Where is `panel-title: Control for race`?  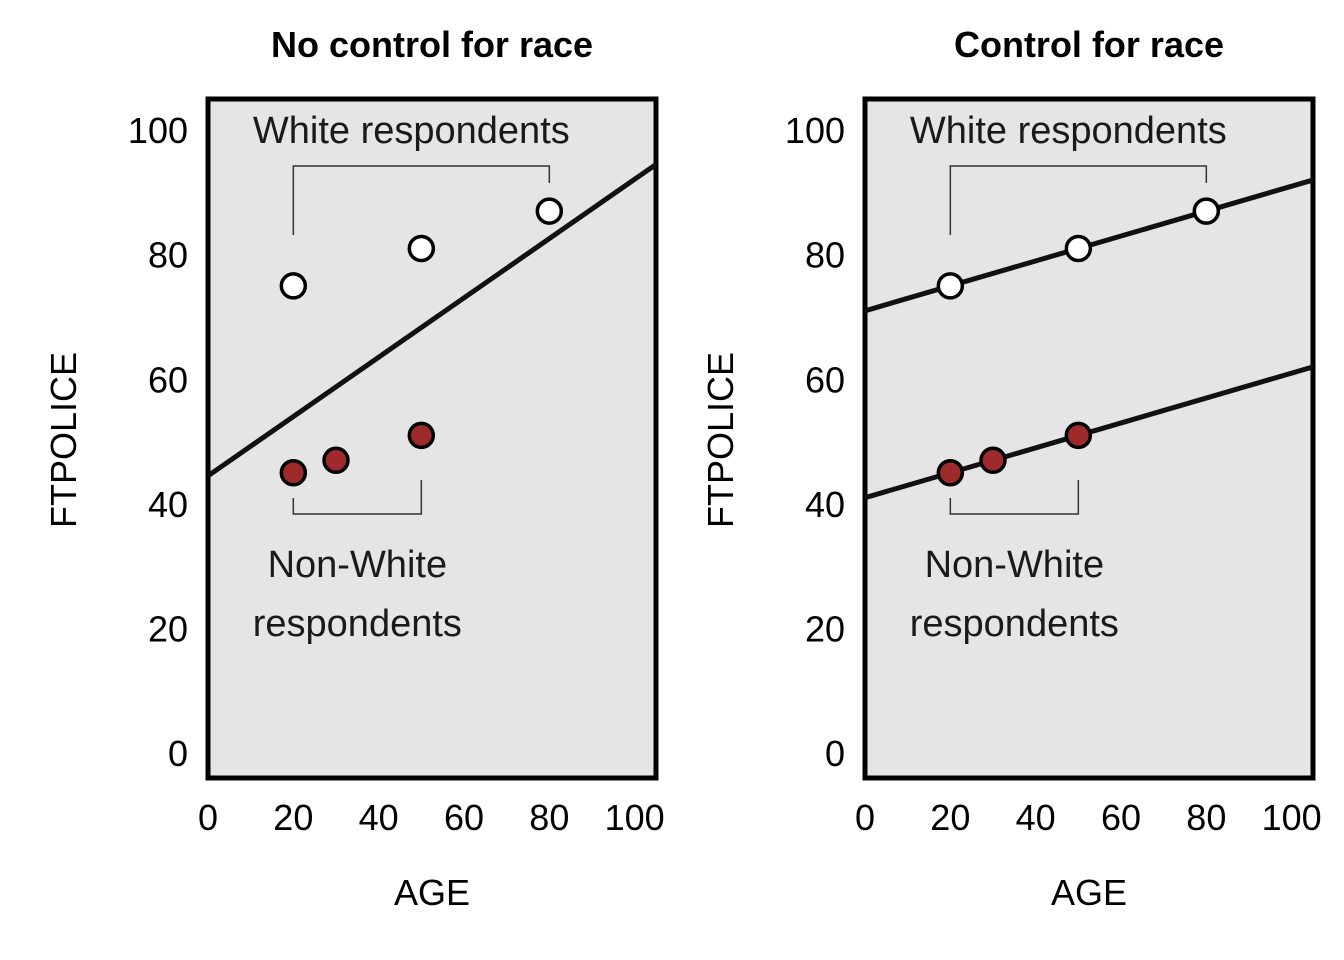 panel-title: Control for race is located at coordinates (1089, 44).